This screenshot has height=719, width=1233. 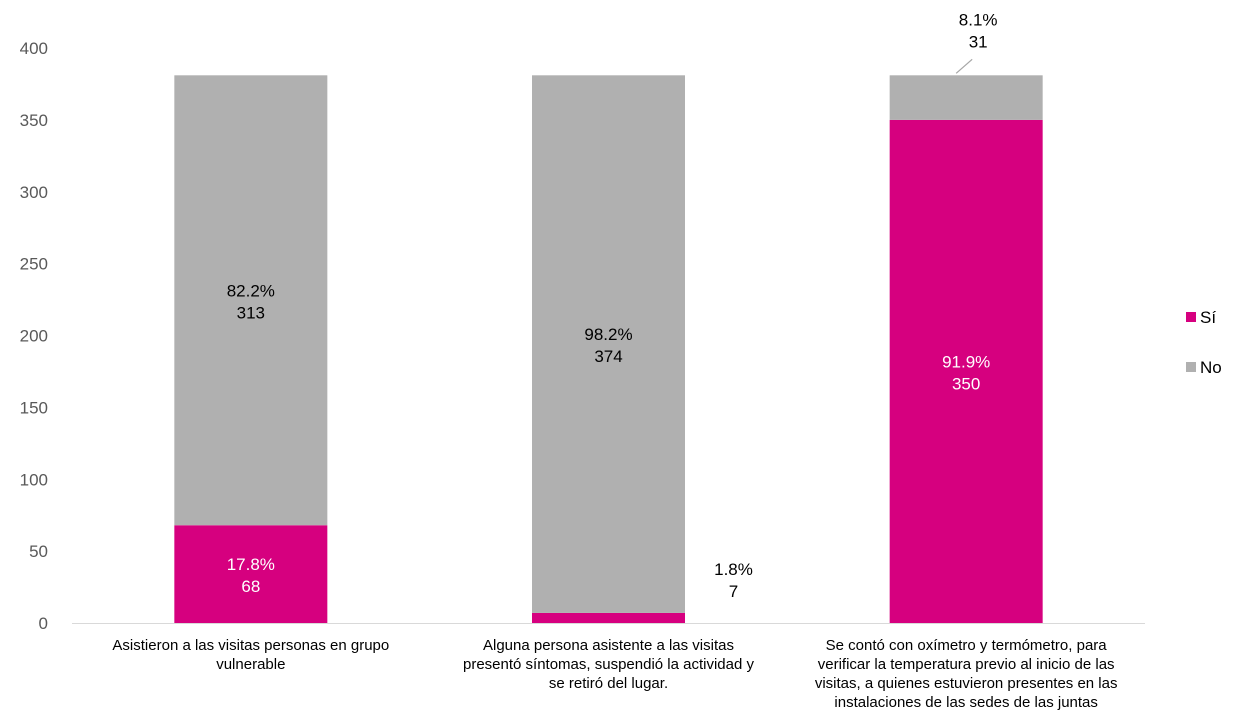 What do you see at coordinates (34, 48) in the screenshot?
I see `y-tick-label: 400` at bounding box center [34, 48].